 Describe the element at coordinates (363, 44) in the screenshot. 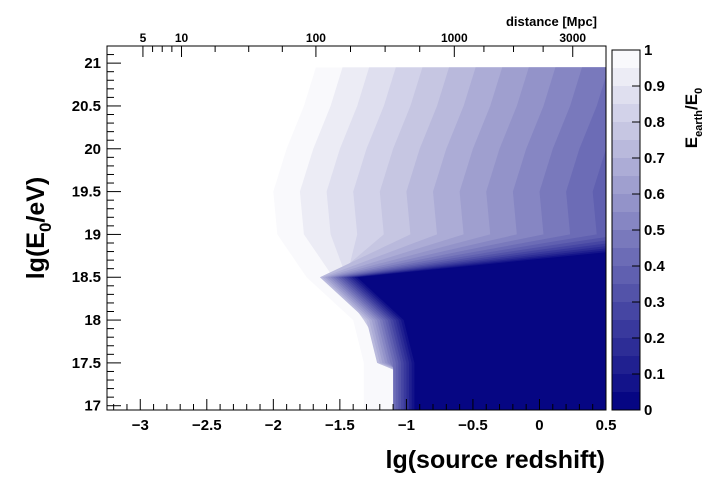

I see `top-distance-axis: 5 10 100 1000 3000` at that location.